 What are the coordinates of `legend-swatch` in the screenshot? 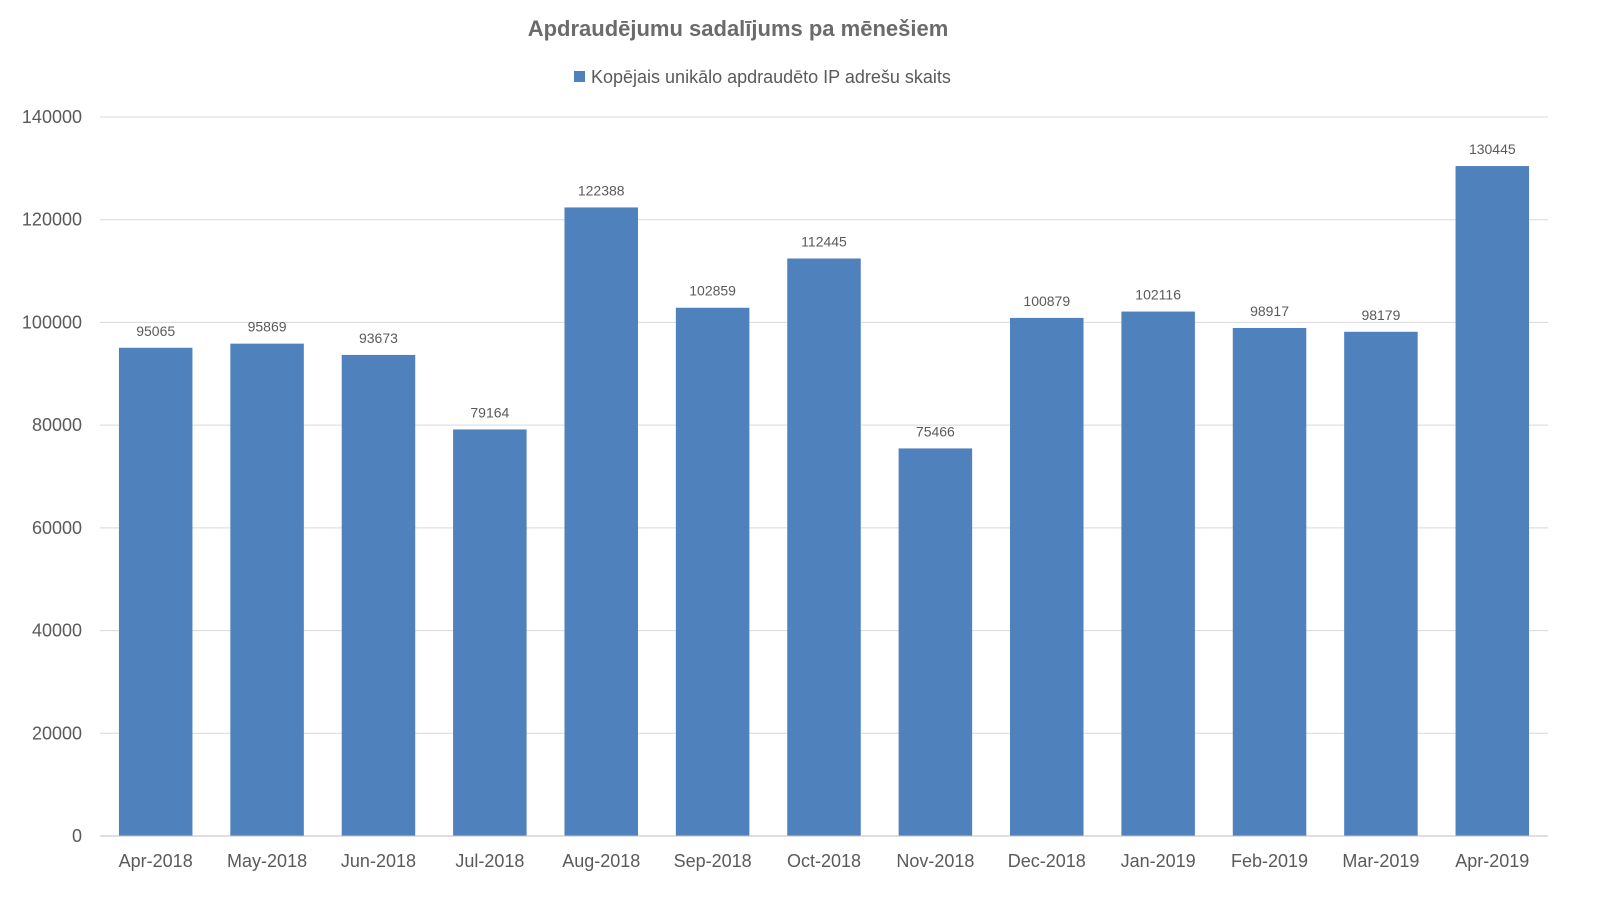 It's located at (579, 76).